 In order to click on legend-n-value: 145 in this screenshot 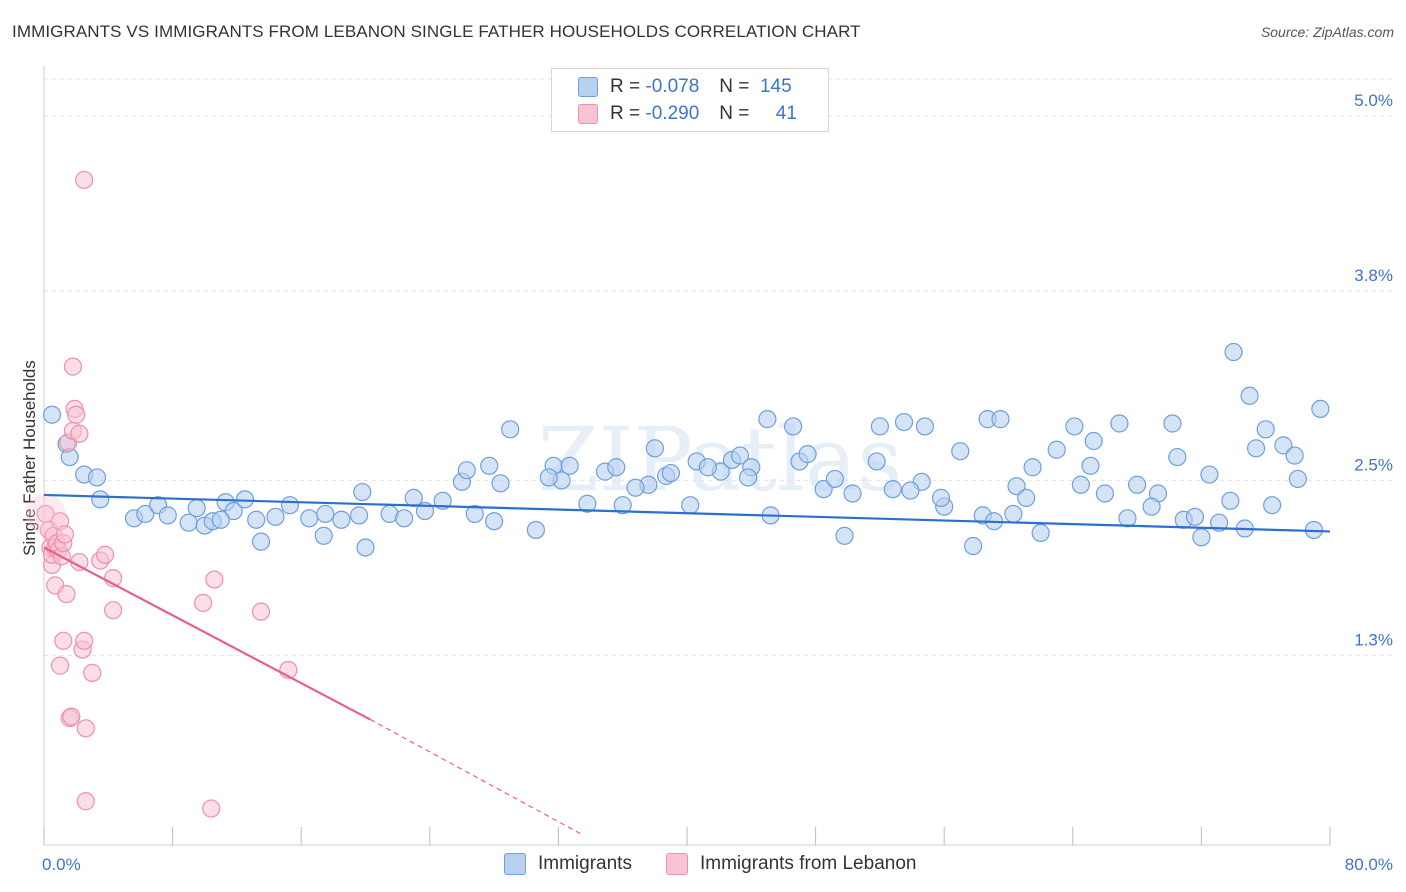, I will do `click(775, 86)`.